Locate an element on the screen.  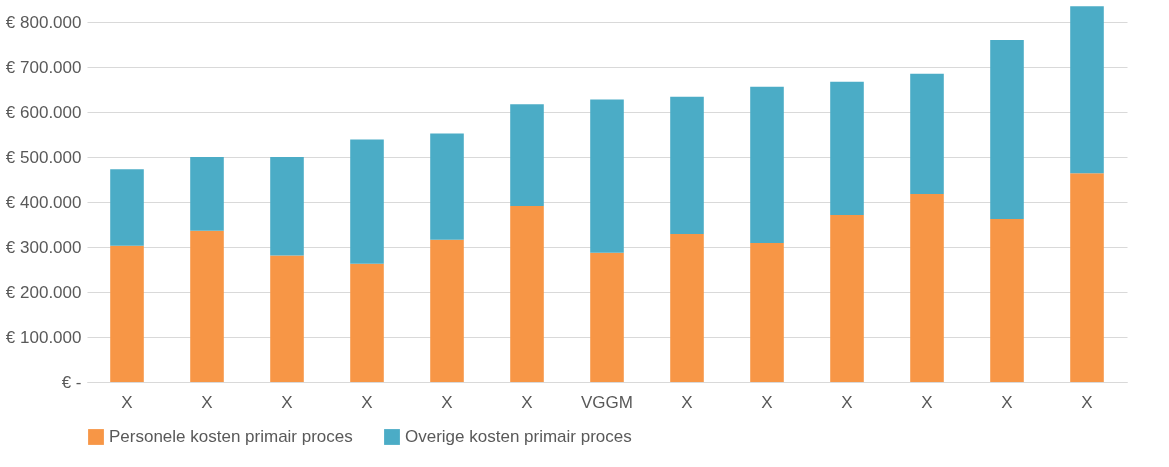
y-tick-label: € 300.000 is located at coordinates (43, 247).